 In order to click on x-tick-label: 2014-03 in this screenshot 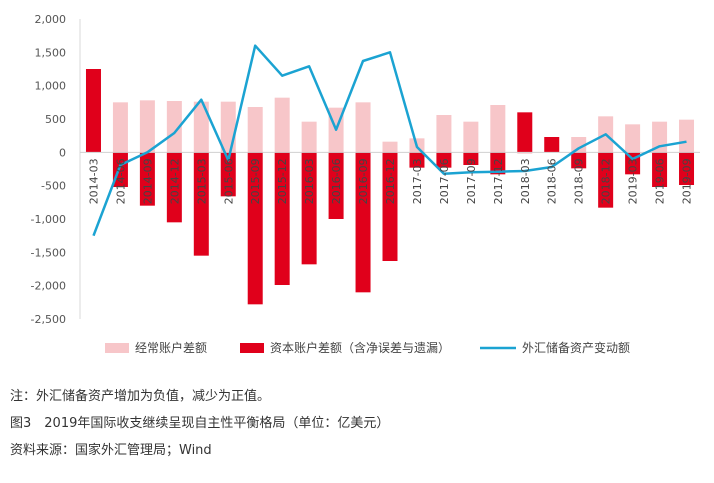, I will do `click(93, 181)`.